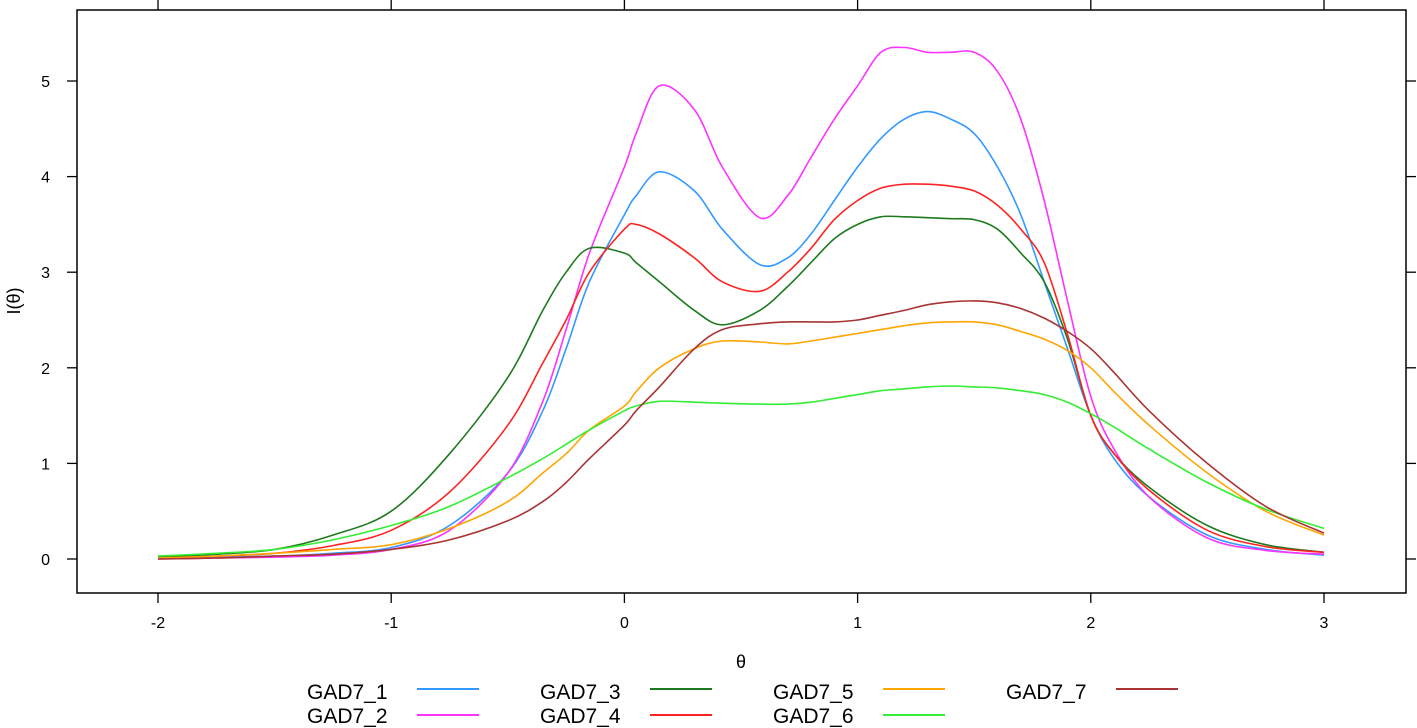 The width and height of the screenshot is (1417, 728). I want to click on x-tick-label: -2, so click(158, 623).